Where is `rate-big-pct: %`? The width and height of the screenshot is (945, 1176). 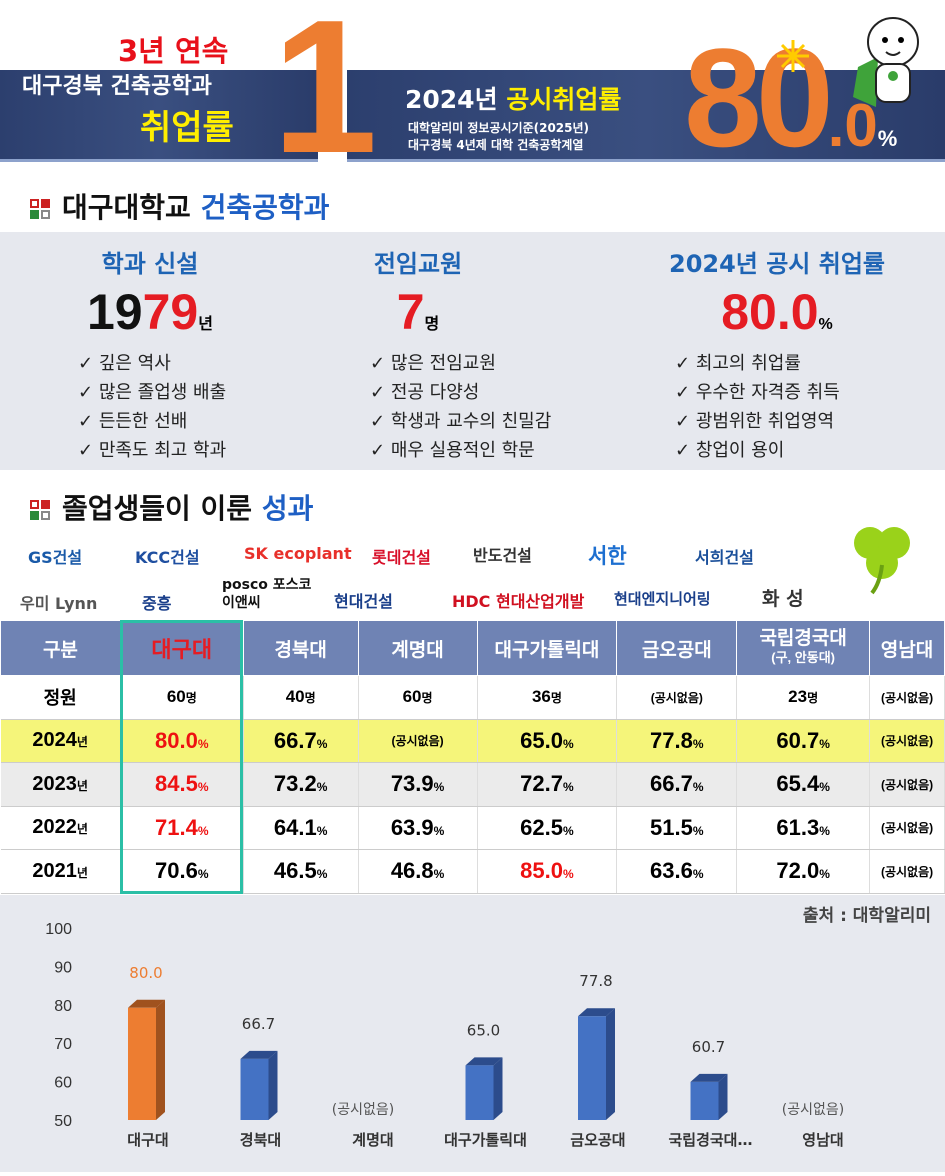 rate-big-pct: % is located at coordinates (887, 138).